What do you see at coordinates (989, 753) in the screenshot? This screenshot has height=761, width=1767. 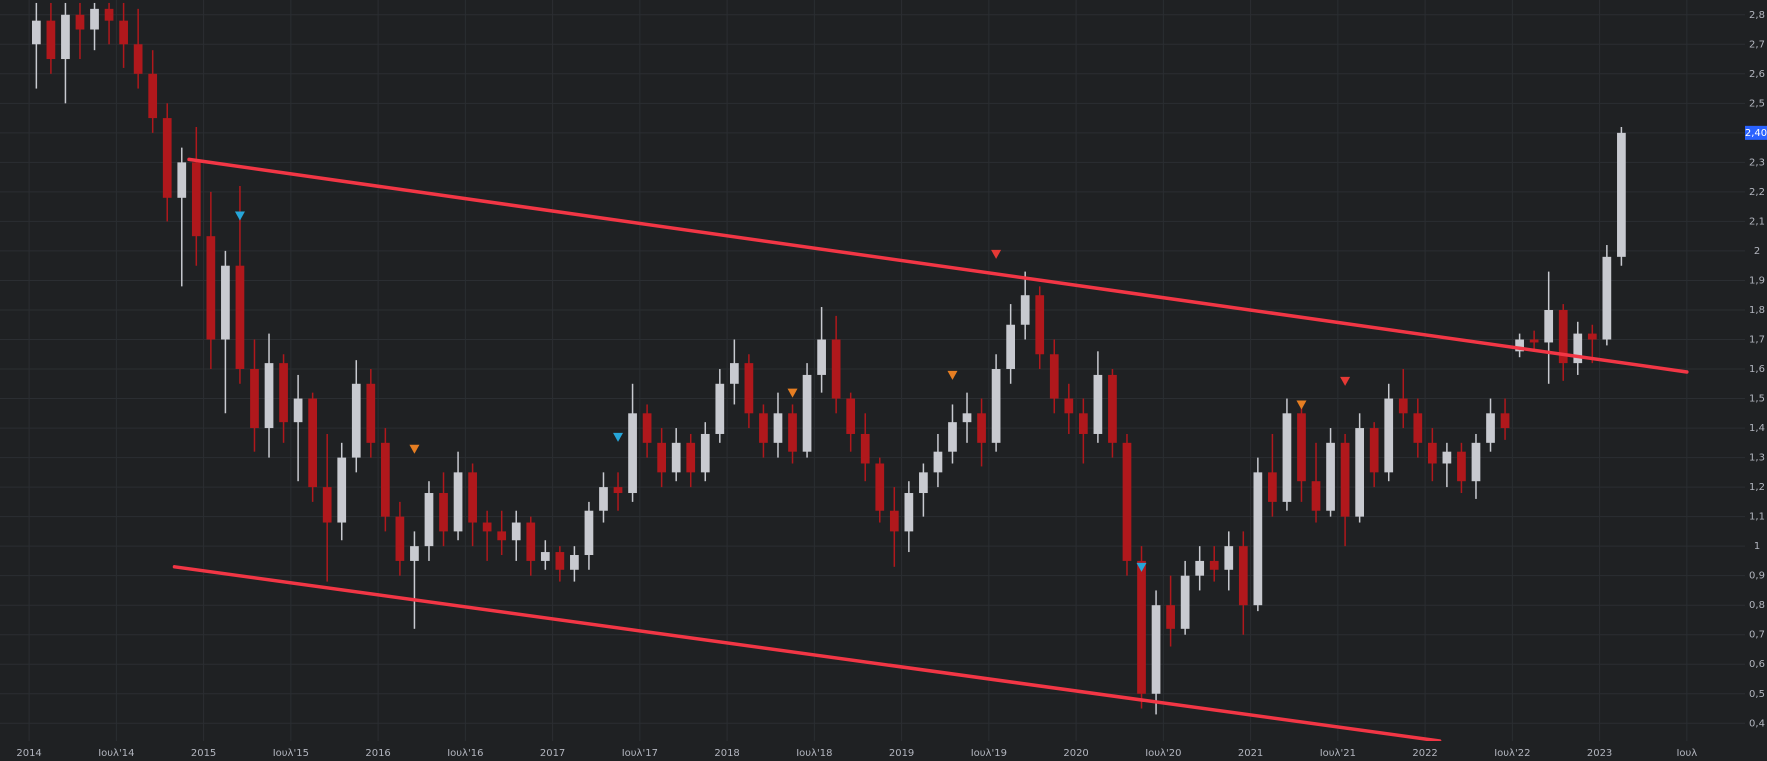 I see `x-tick-label: Ιουλ'19` at bounding box center [989, 753].